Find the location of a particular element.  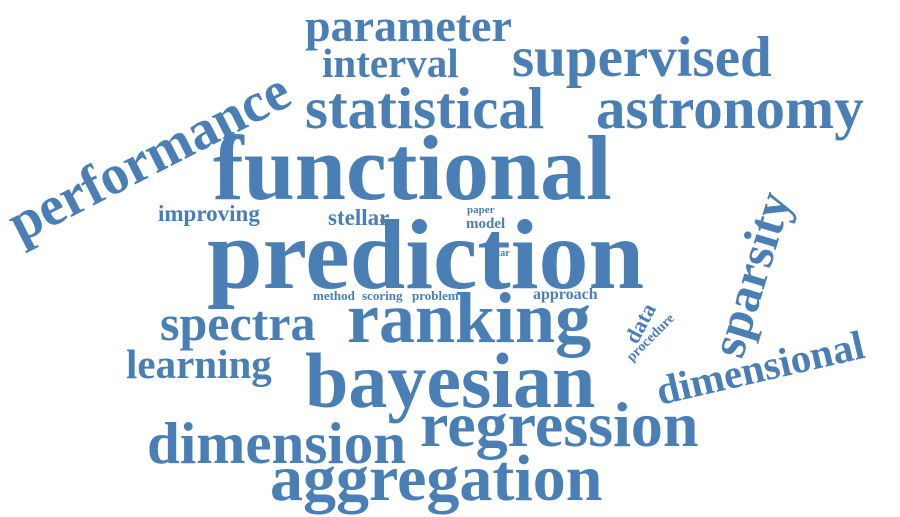

word-star: star is located at coordinates (501, 253).